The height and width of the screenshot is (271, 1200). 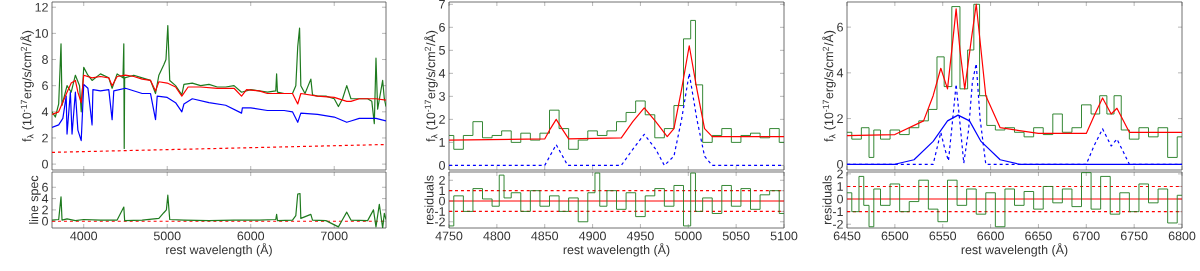 I want to click on x-tick-label: 4750, so click(x=449, y=236).